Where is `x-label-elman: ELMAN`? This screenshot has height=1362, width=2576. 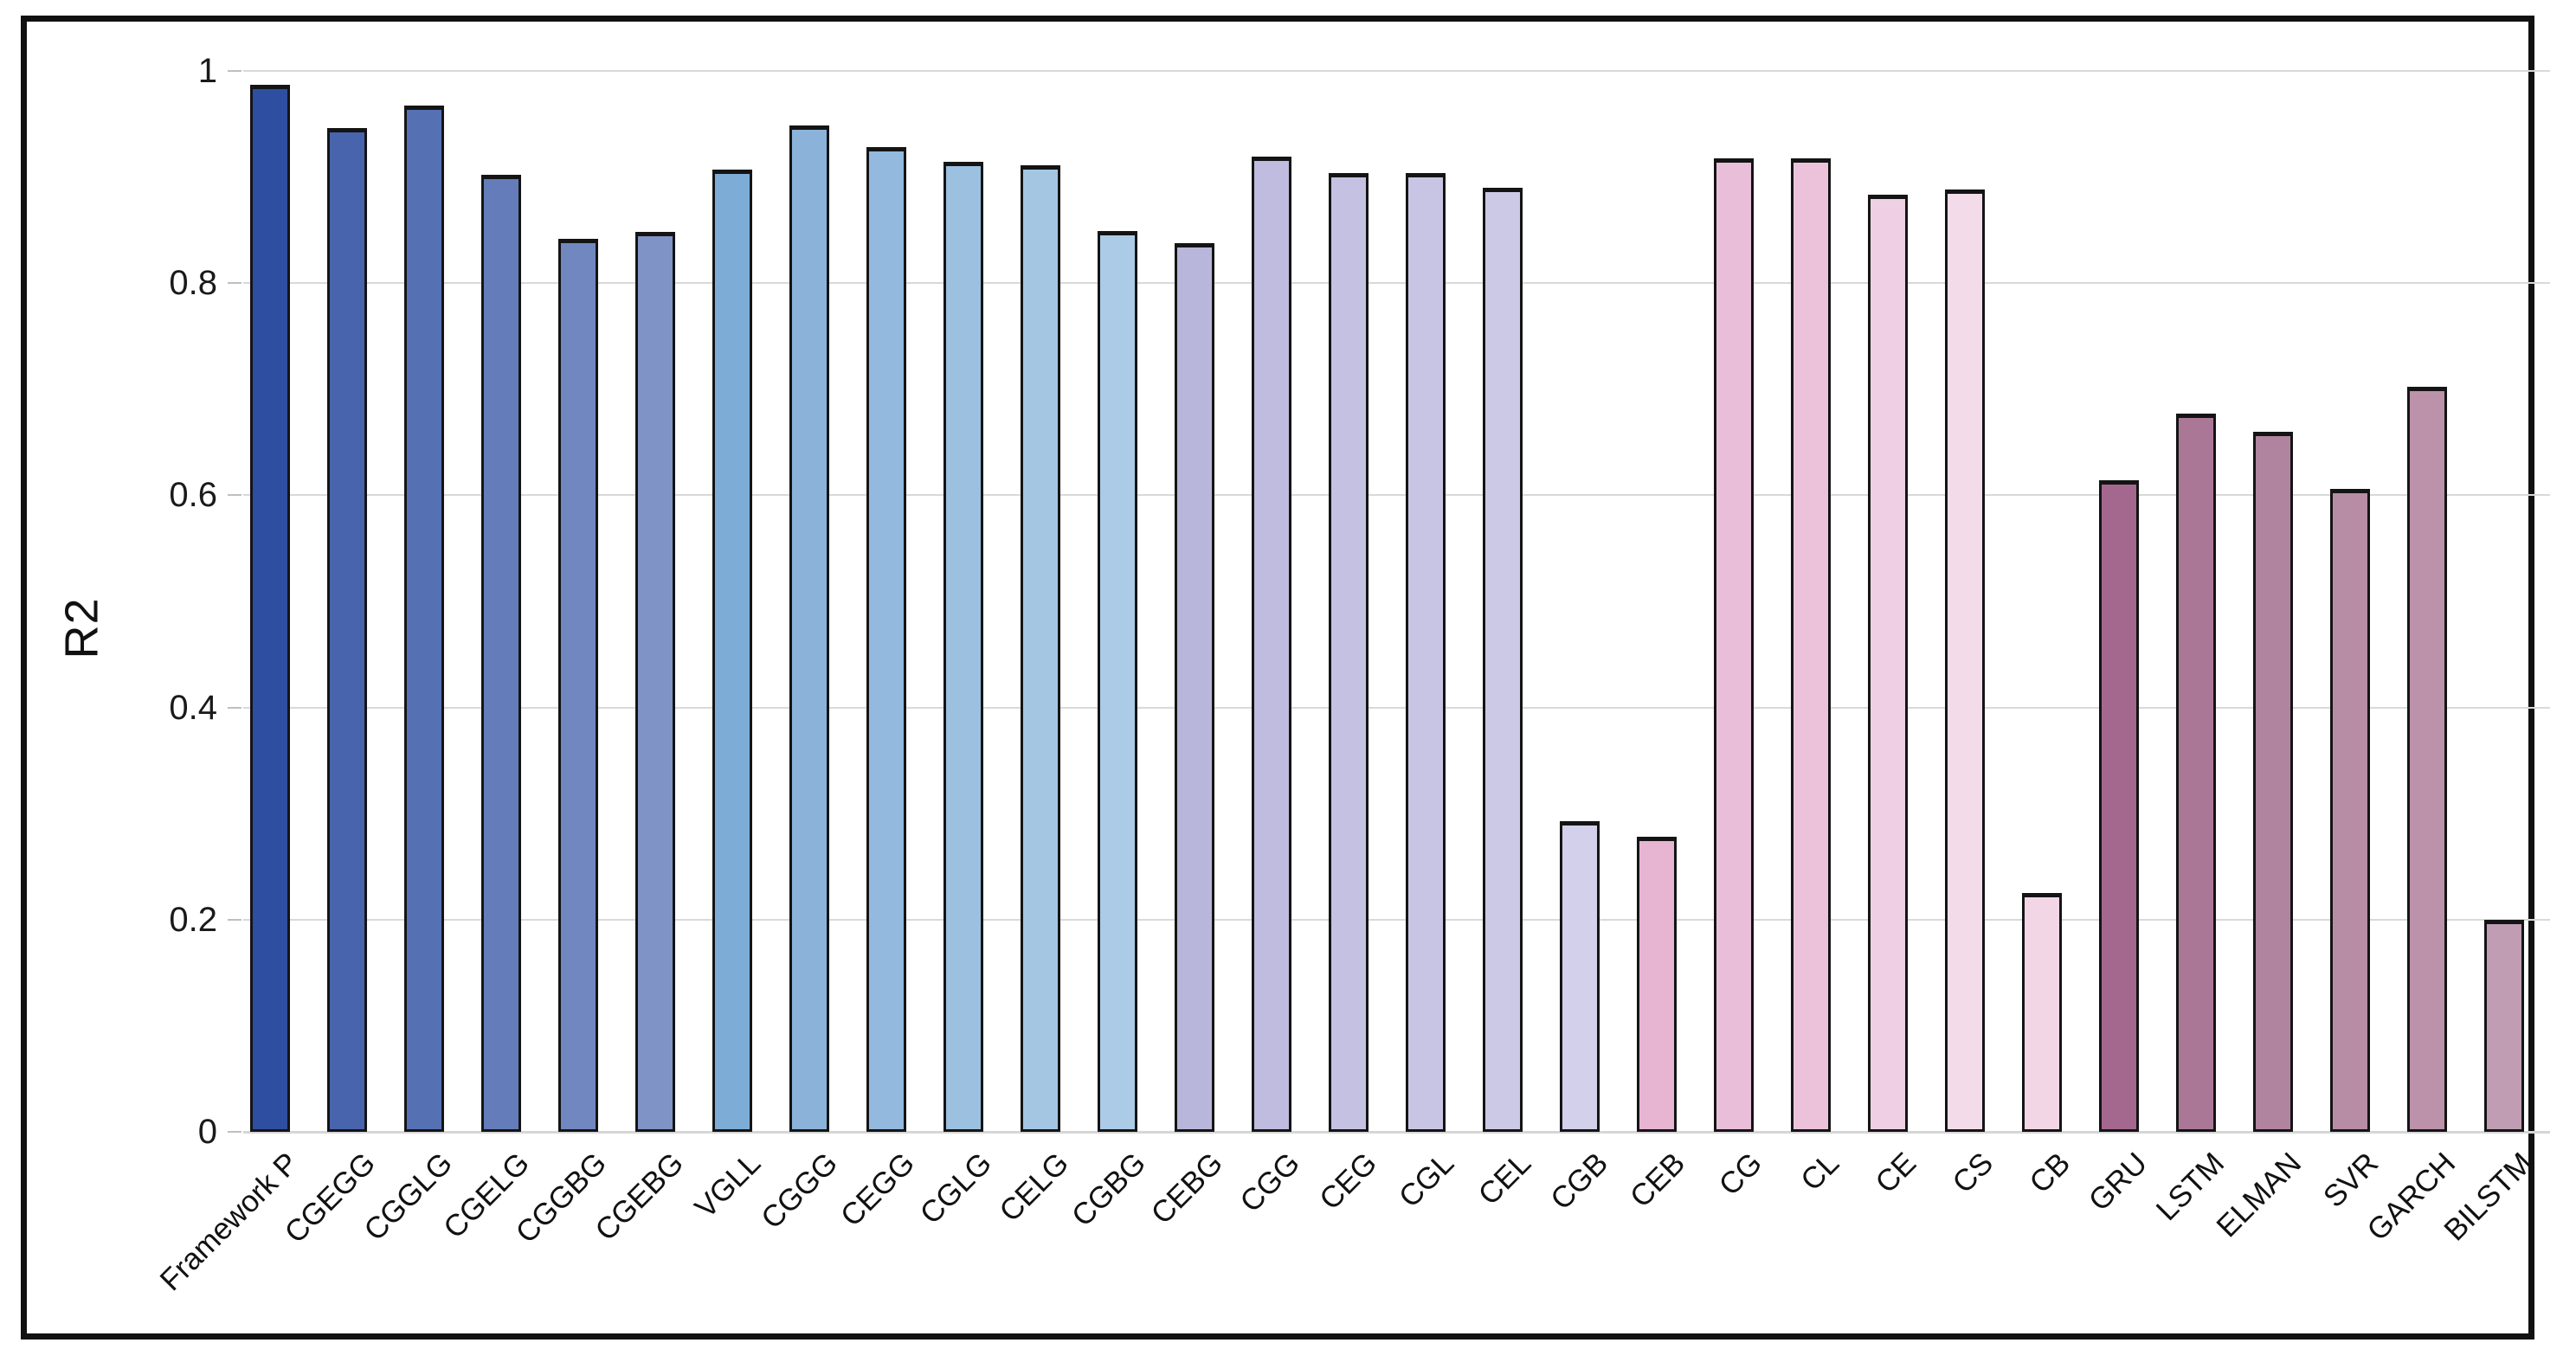
x-label-elman: ELMAN is located at coordinates (2259, 1195).